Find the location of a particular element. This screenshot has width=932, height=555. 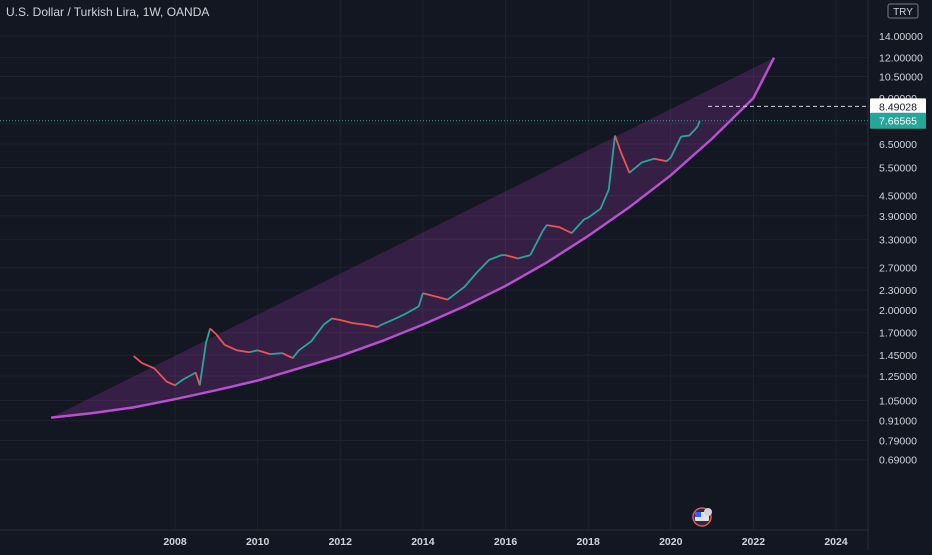

currency-badge-box is located at coordinates (903, 11).